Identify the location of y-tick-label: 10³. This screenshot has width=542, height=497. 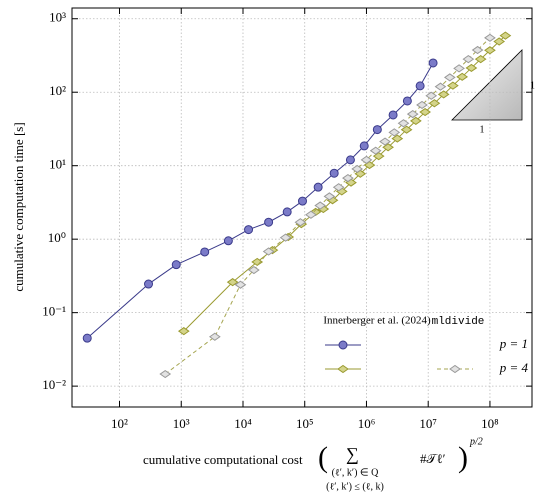
(57, 17).